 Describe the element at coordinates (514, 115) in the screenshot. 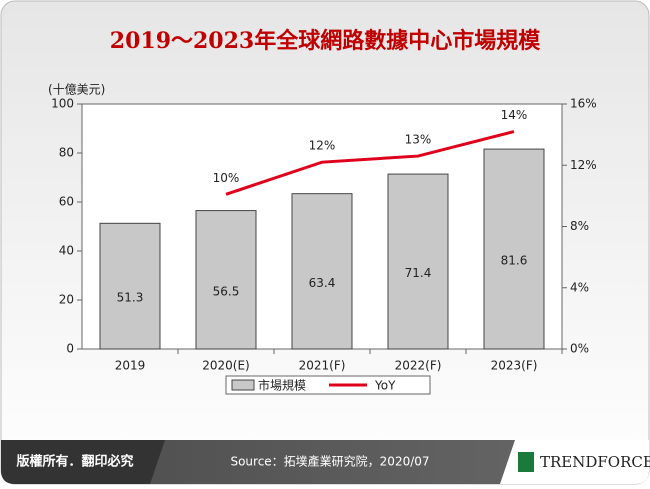

I see `line-value-label: 14%` at that location.